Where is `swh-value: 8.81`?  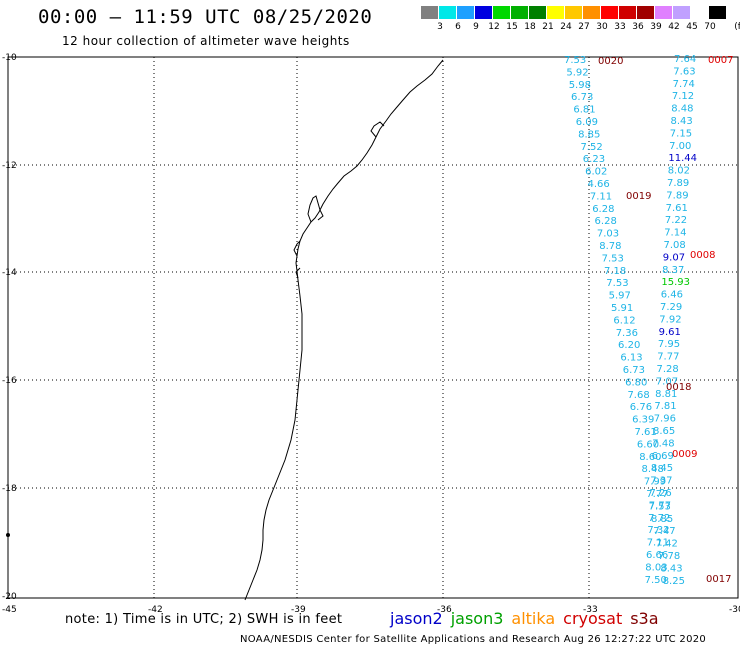 swh-value: 8.81 is located at coordinates (666, 394).